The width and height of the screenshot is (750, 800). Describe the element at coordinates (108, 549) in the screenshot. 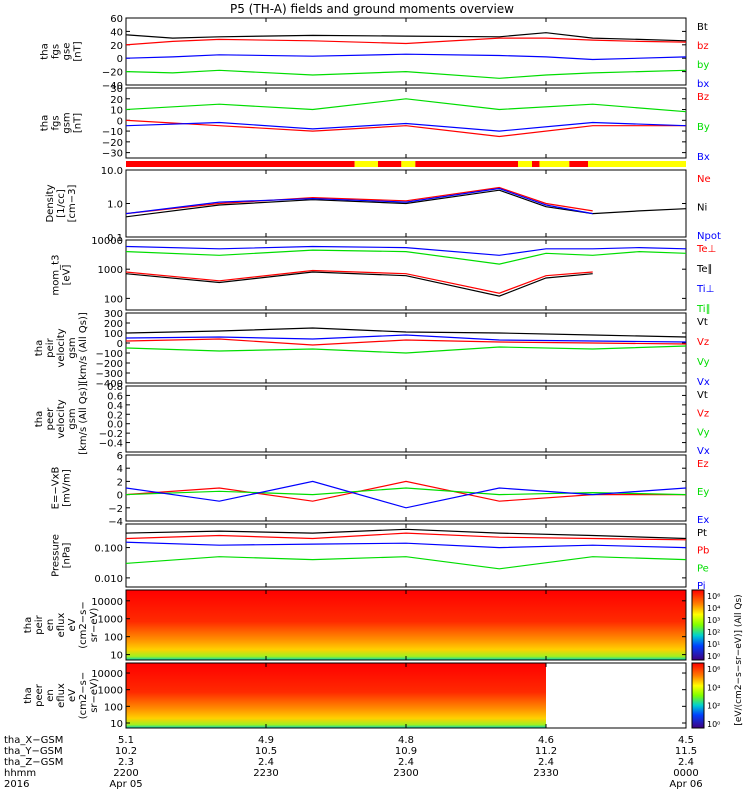

I see `y-tick-label: 0.100` at that location.